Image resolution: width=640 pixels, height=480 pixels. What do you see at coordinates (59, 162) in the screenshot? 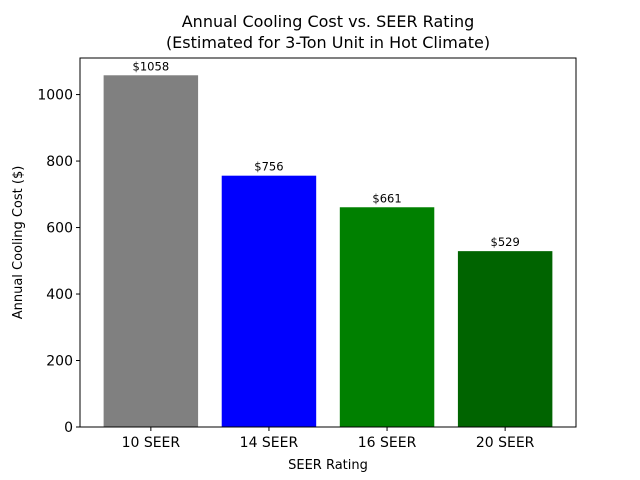
I see `y-tick-label-800: 800` at bounding box center [59, 162].